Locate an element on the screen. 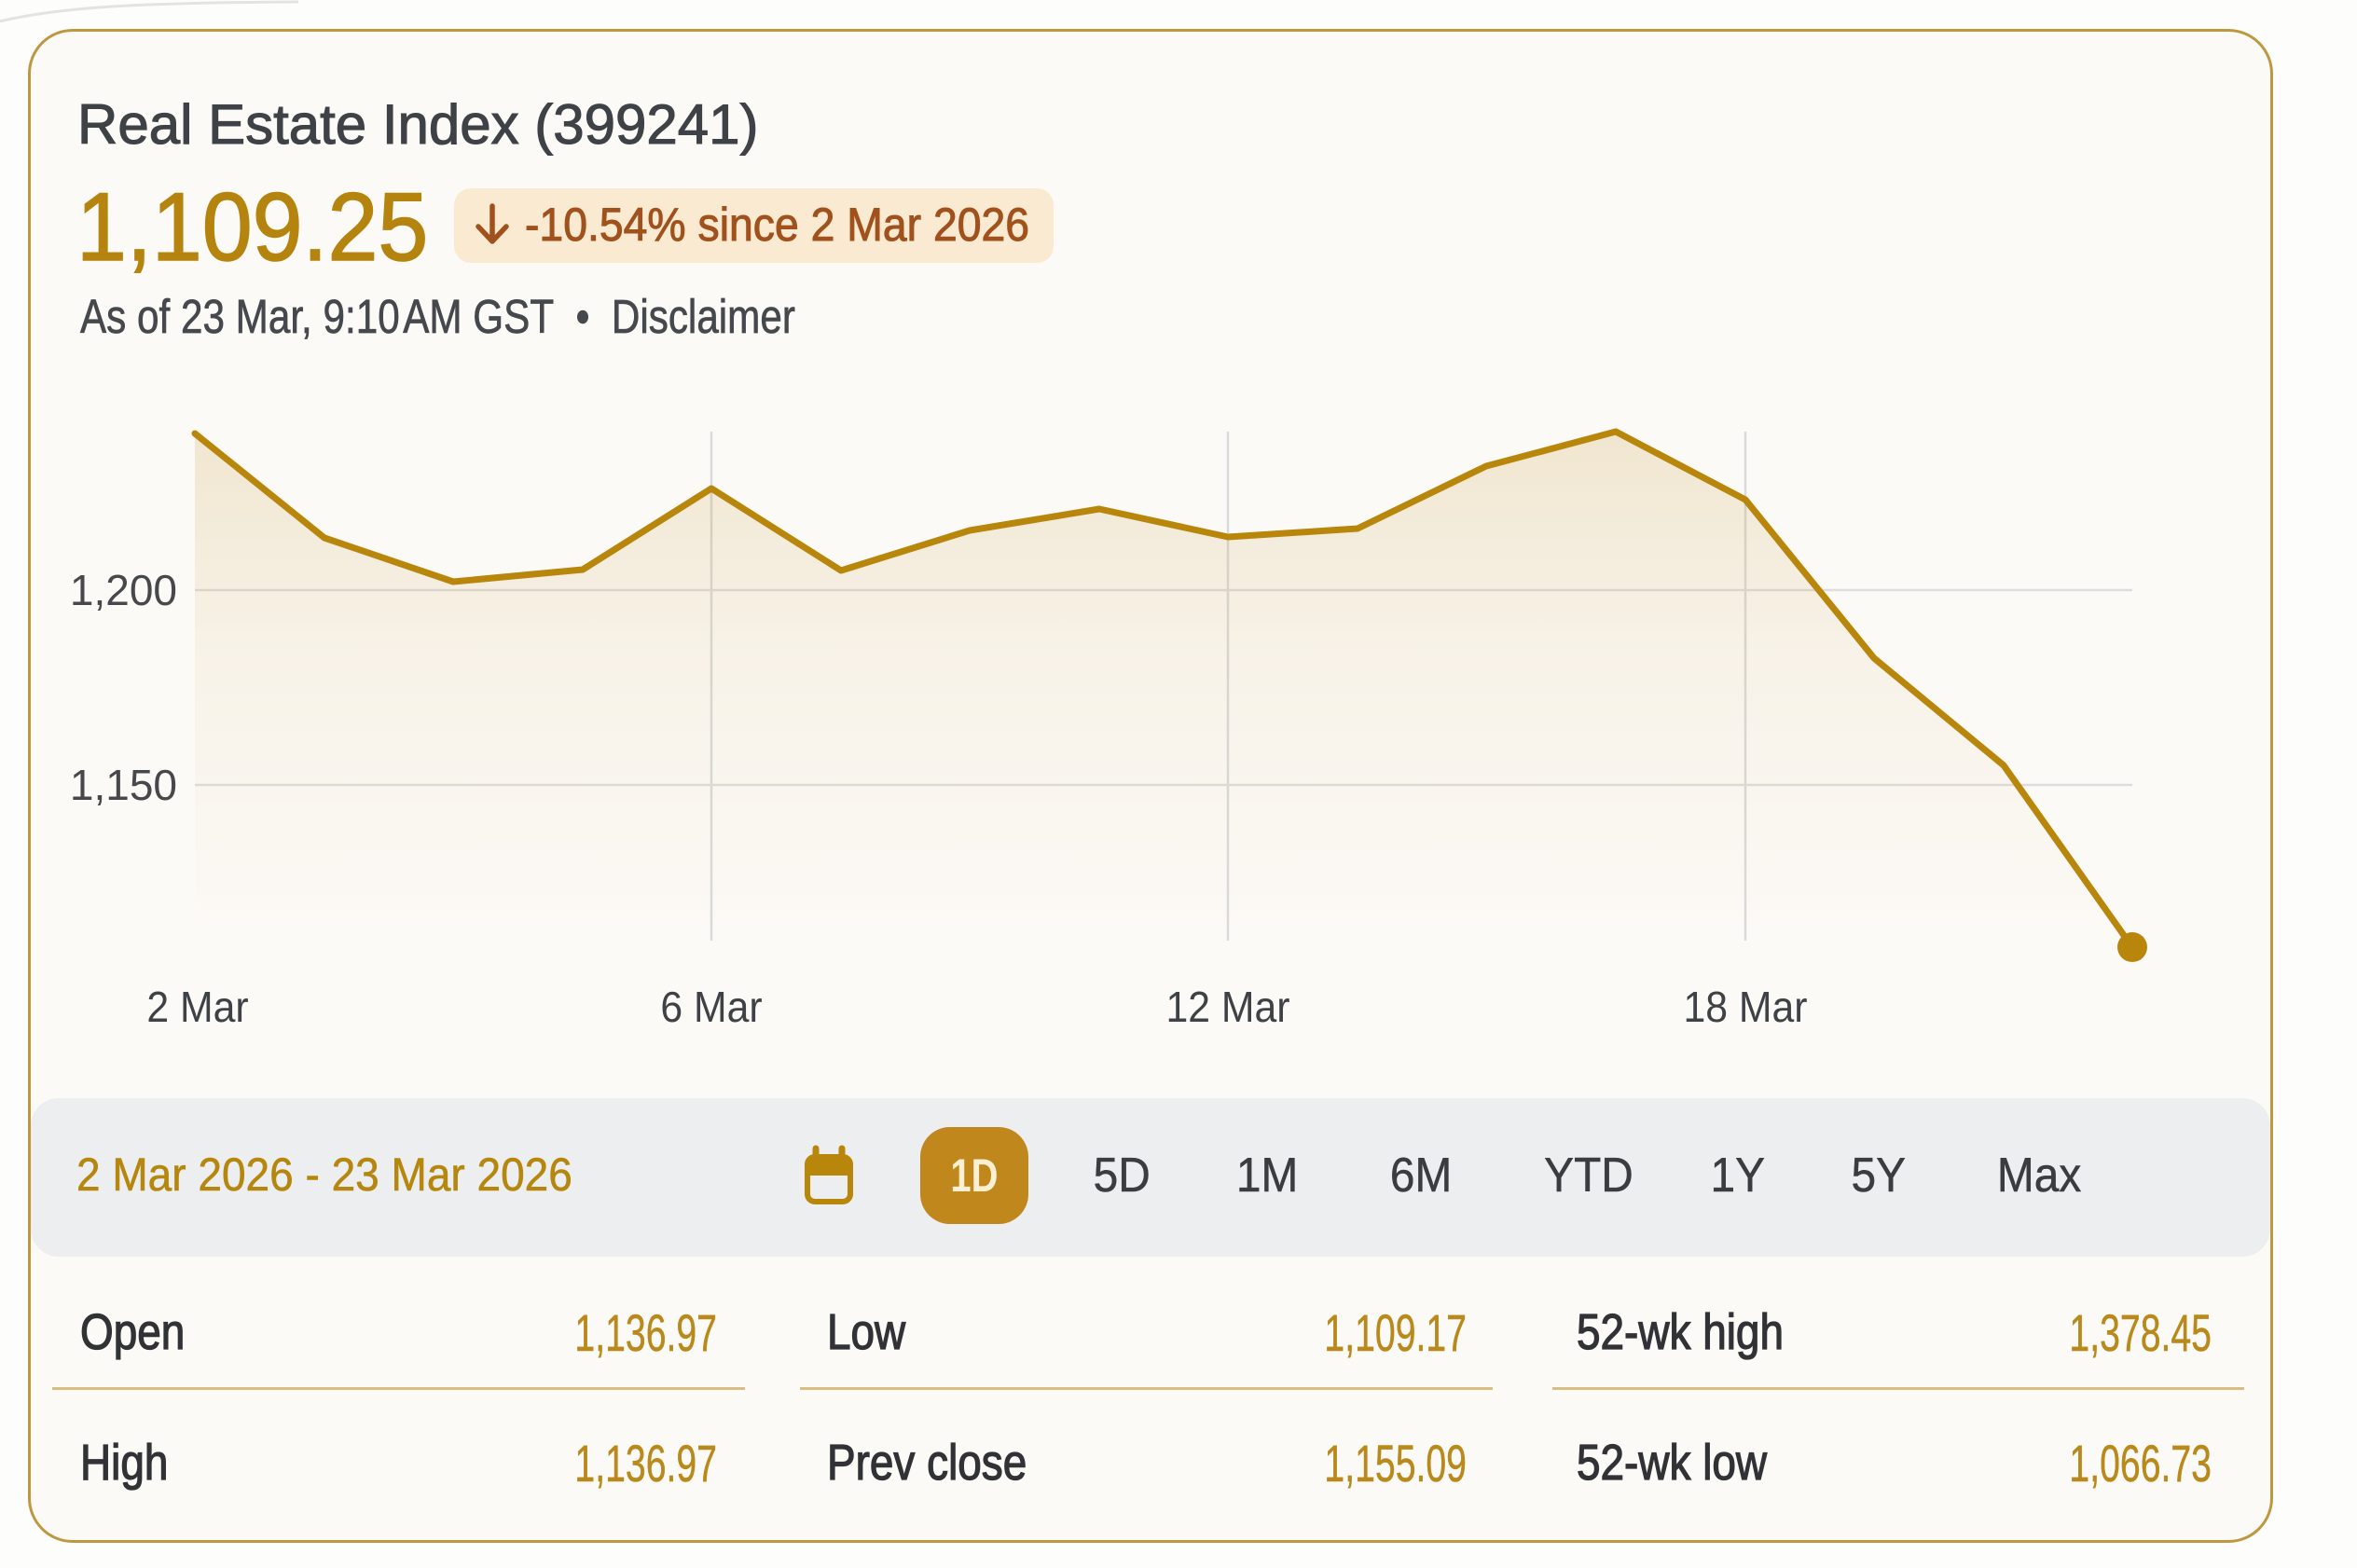  svg-text: 12 Mar is located at coordinates (1227, 1008).